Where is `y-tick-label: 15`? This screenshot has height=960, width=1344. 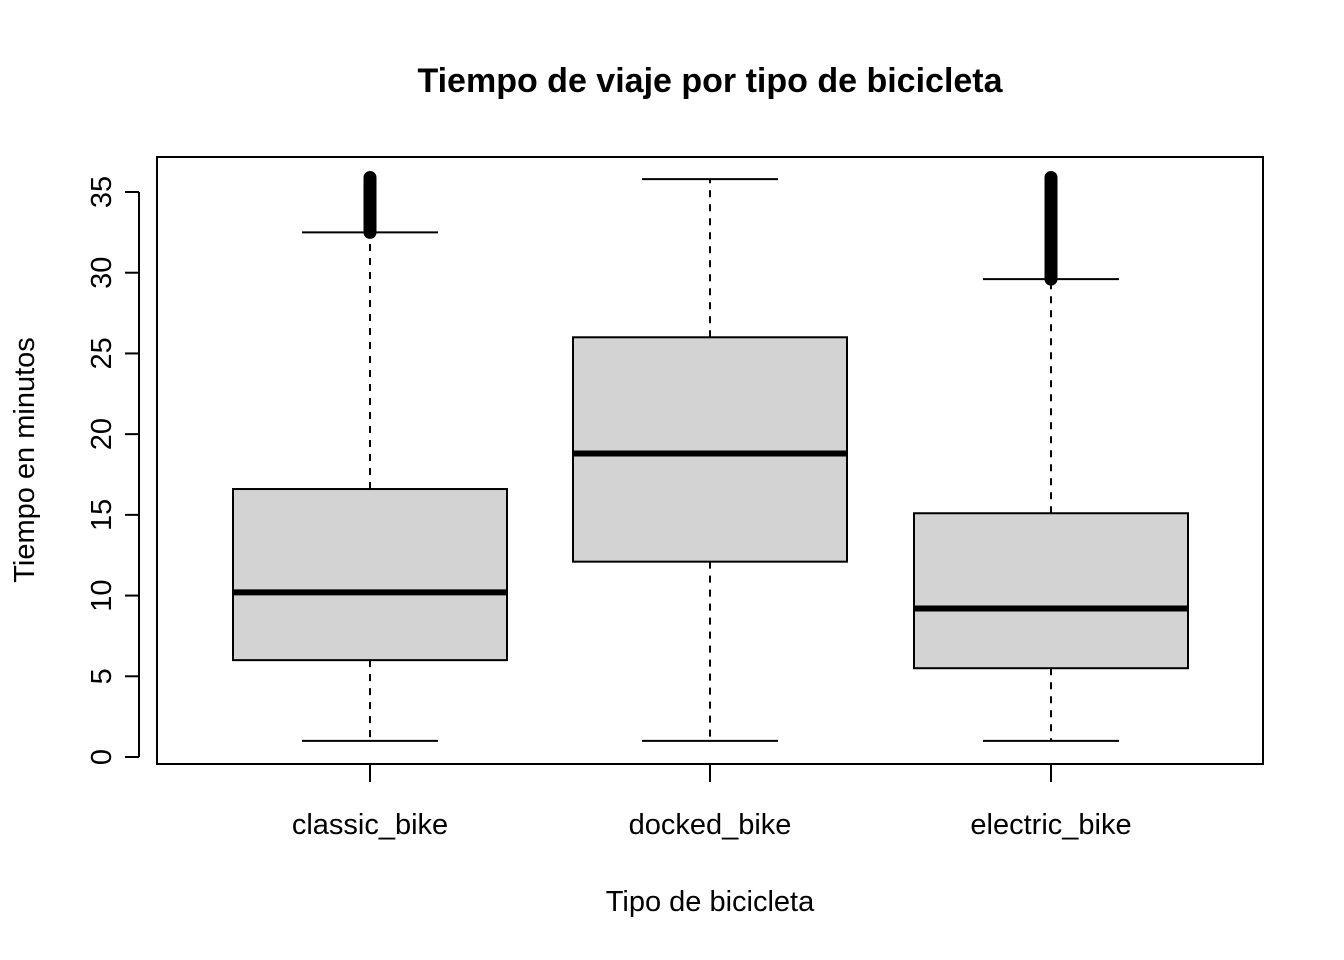 y-tick-label: 15 is located at coordinates (102, 515).